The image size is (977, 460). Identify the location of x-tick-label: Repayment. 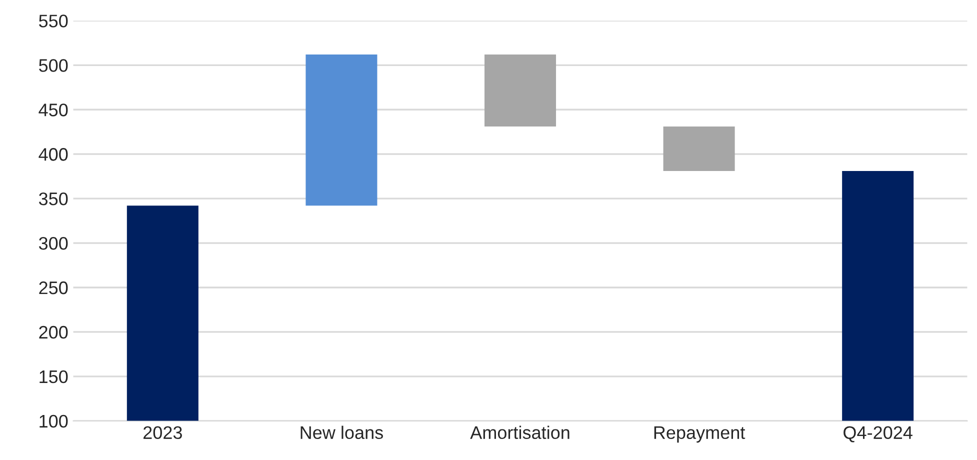
(700, 434).